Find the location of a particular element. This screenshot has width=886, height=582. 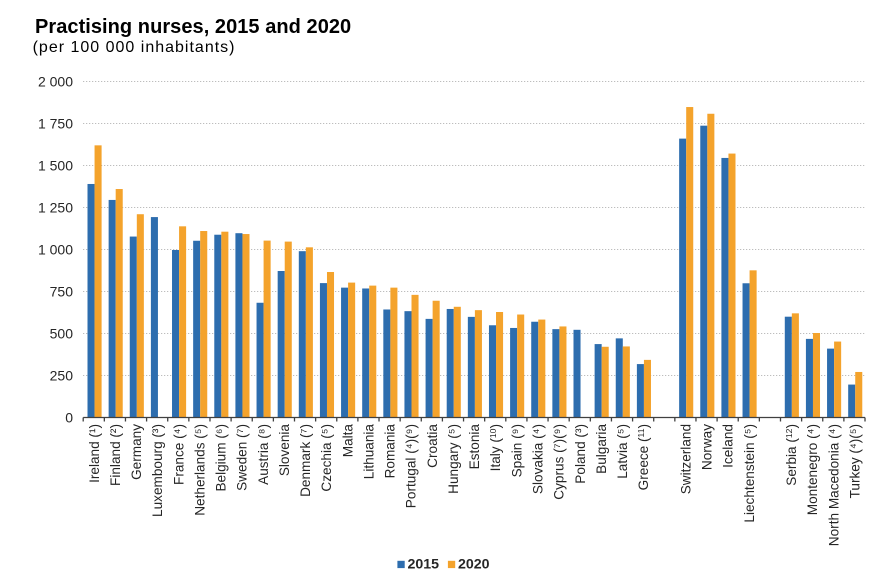

svg-text: 750 is located at coordinates (62, 291).